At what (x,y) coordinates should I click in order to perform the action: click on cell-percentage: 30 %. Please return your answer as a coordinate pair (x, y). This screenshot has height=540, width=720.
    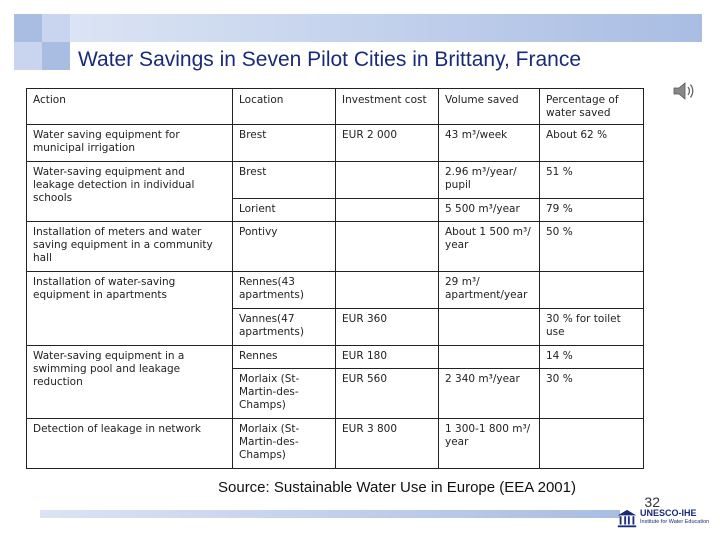
    Looking at the image, I should click on (591, 393).